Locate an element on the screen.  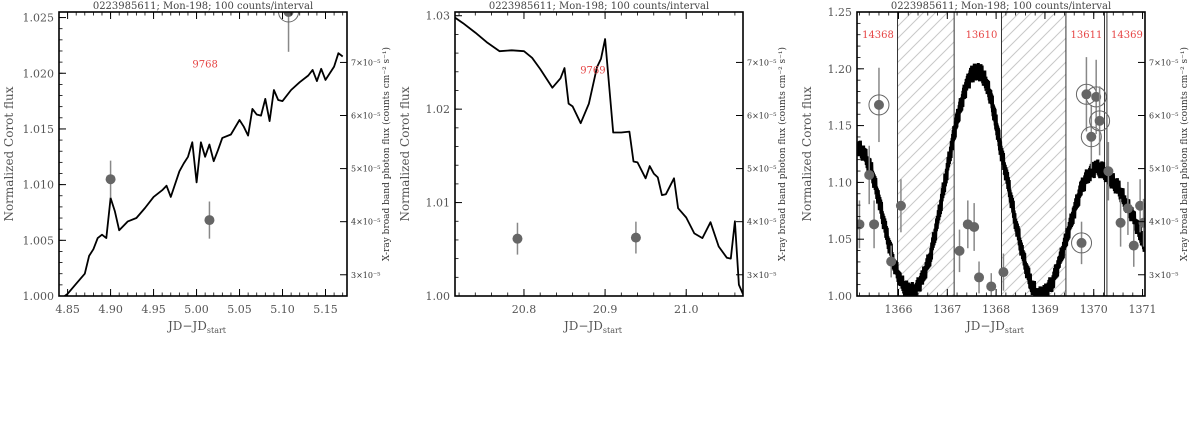
x-axis-label-main: JD−JD is located at coordinates (582, 326).